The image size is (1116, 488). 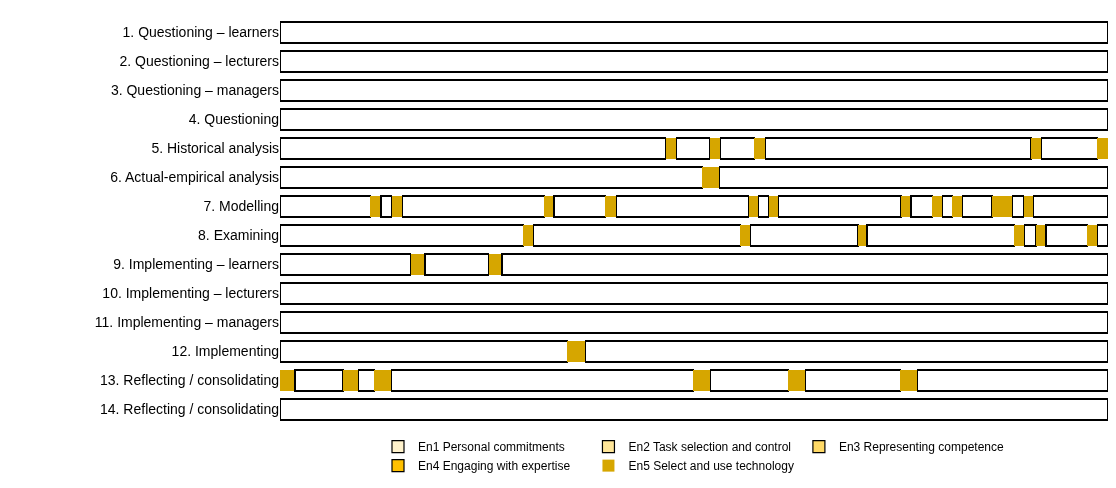 I want to click on y-tick-label: 12. Implementing, so click(x=225, y=351).